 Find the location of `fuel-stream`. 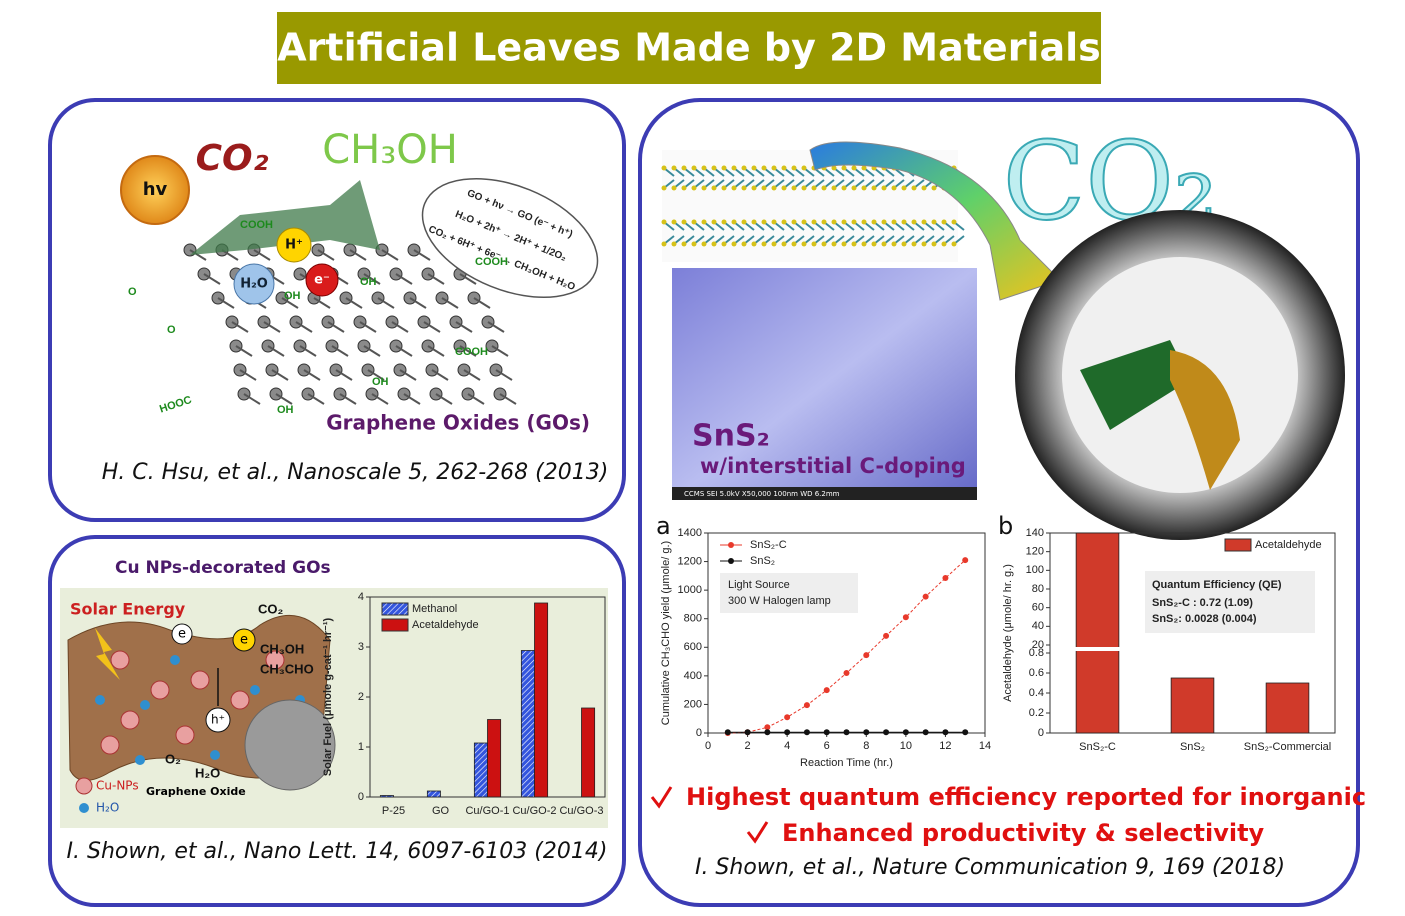

fuel-stream is located at coordinates (1205, 420).